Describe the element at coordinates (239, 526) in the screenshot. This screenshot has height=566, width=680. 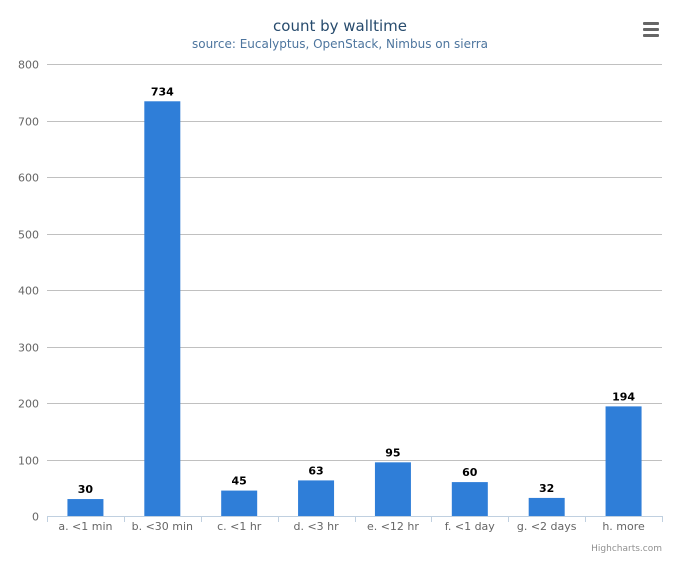
I see `x-tick-label: c. <1 hr` at that location.